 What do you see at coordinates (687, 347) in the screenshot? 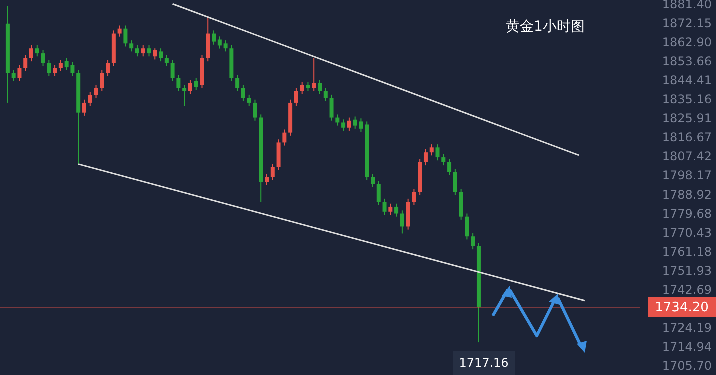
I see `y-tick-label: 1714.94` at bounding box center [687, 347].